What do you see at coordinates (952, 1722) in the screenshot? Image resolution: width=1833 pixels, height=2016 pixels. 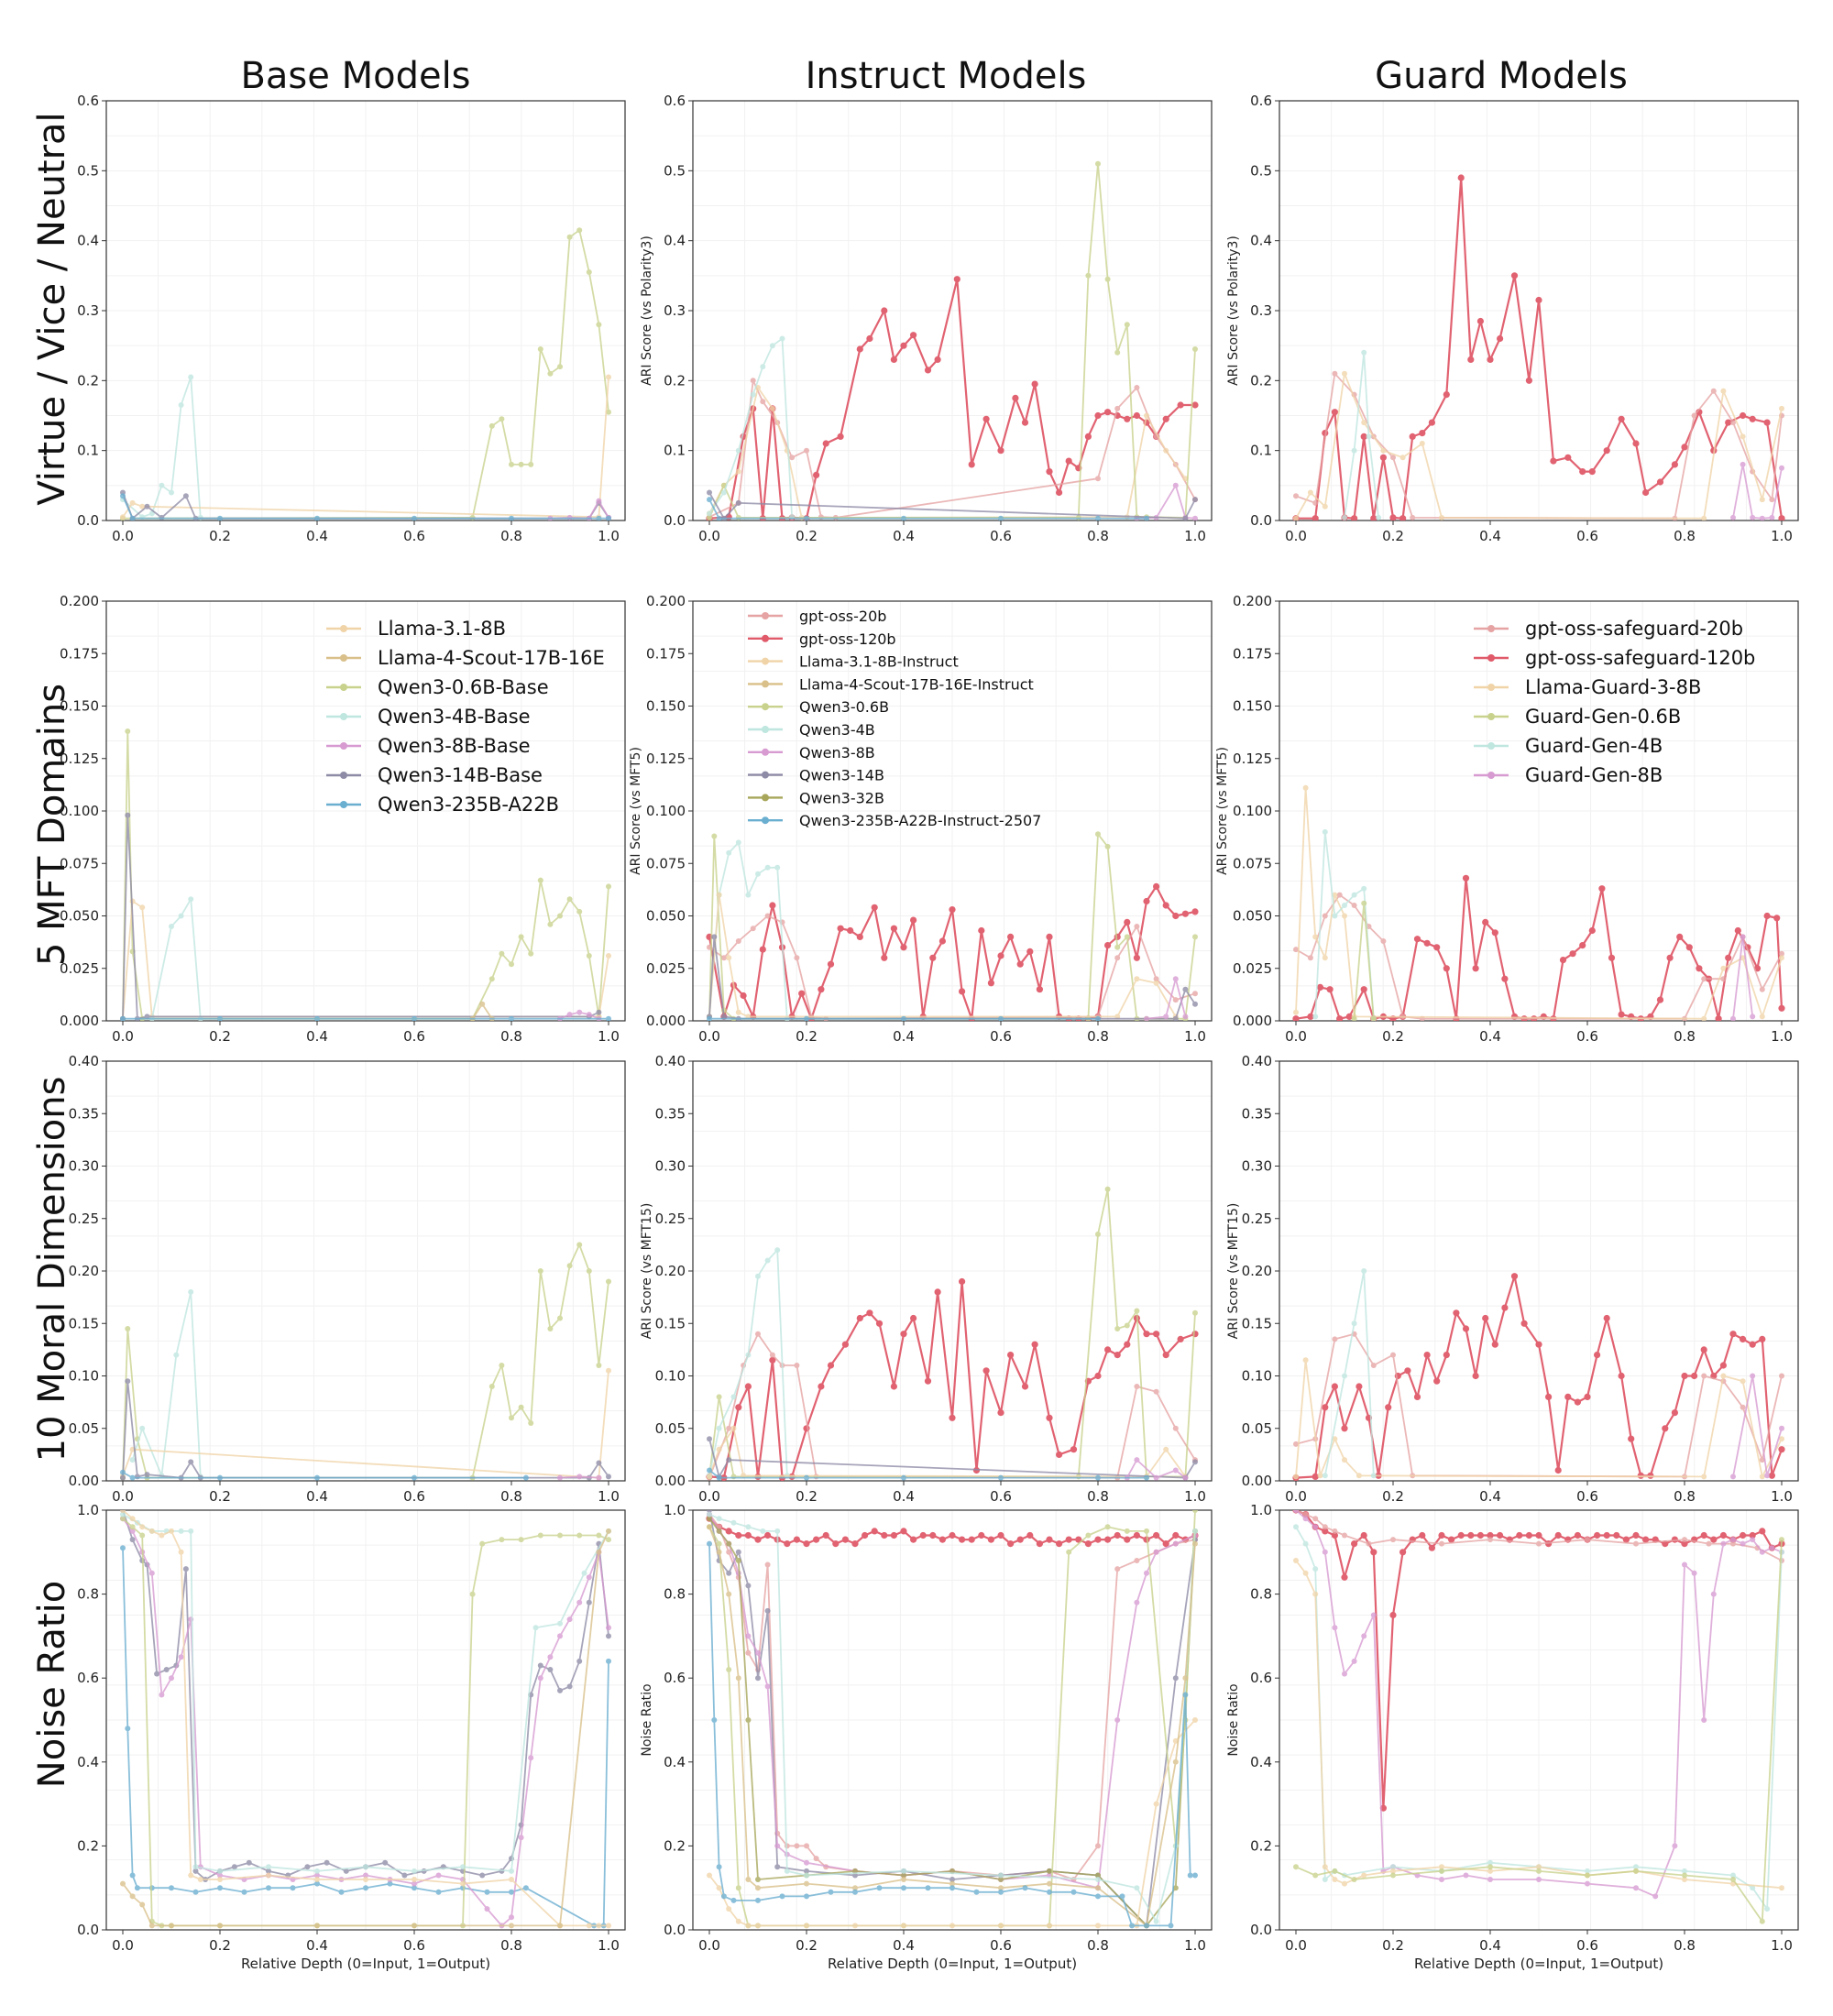 I see `series-qwen3-32b` at bounding box center [952, 1722].